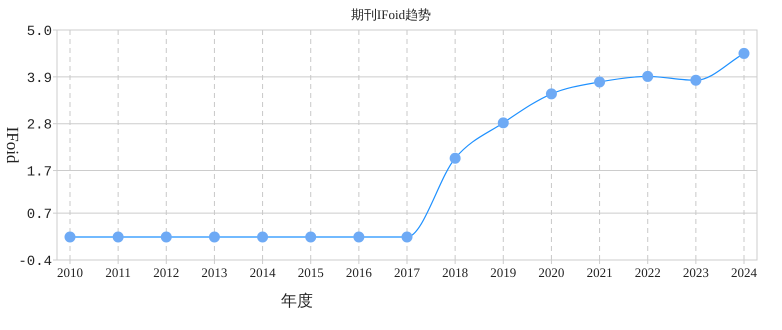  What do you see at coordinates (647, 272) in the screenshot?
I see `x-tick-label: 2022` at bounding box center [647, 272].